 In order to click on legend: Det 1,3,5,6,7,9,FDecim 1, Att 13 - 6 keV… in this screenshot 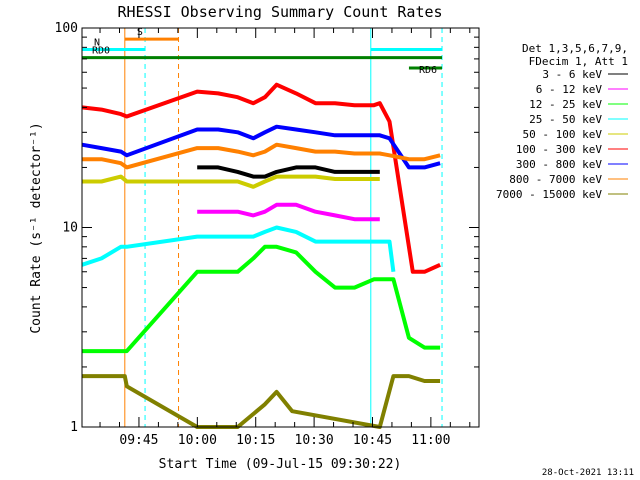, I will do `click(562, 121)`.